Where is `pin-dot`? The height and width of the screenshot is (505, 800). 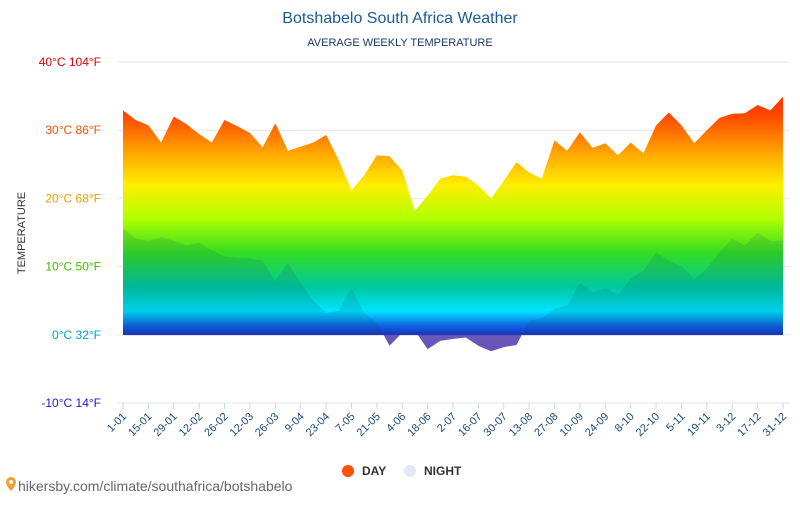
pin-dot is located at coordinates (11, 482).